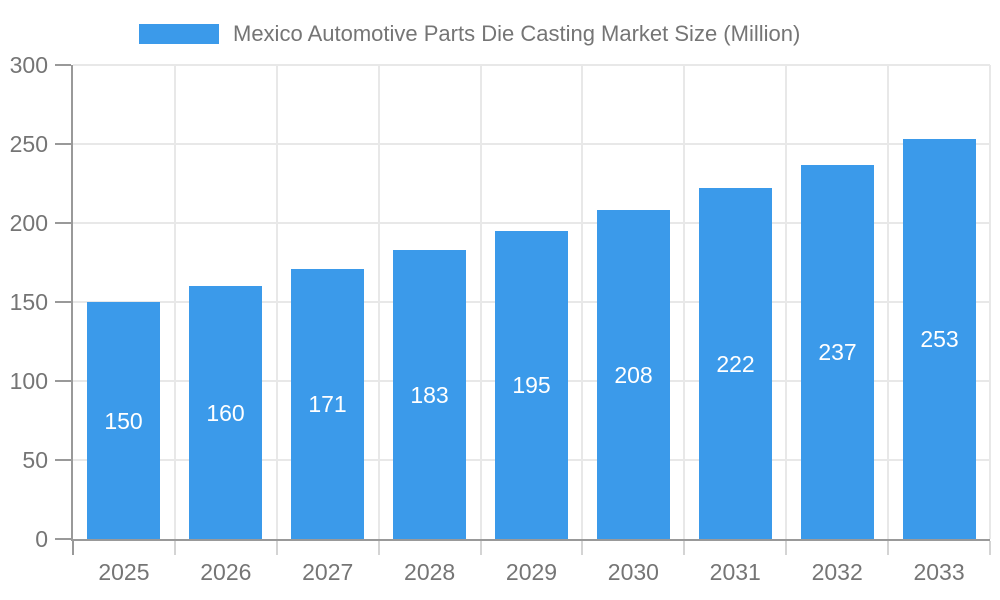 The width and height of the screenshot is (1000, 600). What do you see at coordinates (41, 539) in the screenshot?
I see `y-axis-tick-label: 0` at bounding box center [41, 539].